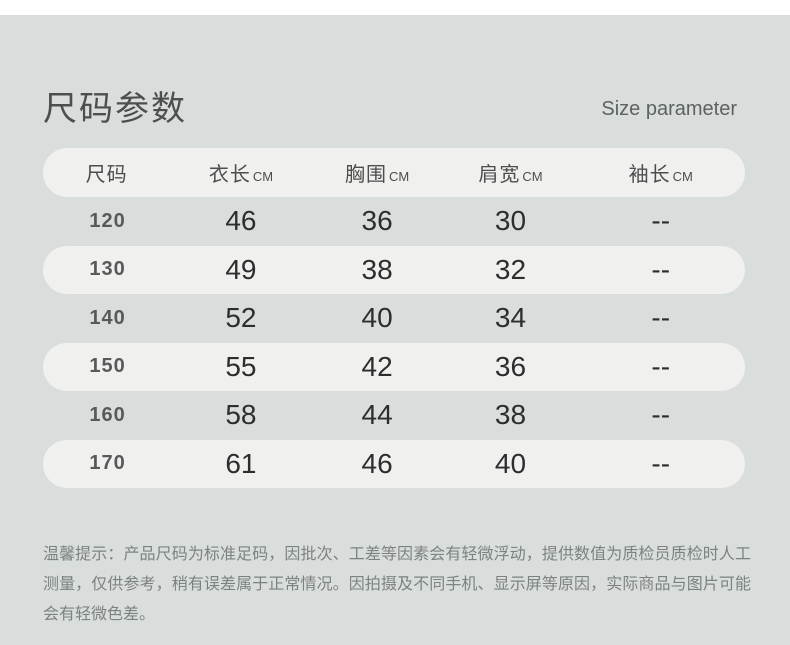 The width and height of the screenshot is (790, 645). What do you see at coordinates (510, 318) in the screenshot?
I see `shoulder-cell: 34` at bounding box center [510, 318].